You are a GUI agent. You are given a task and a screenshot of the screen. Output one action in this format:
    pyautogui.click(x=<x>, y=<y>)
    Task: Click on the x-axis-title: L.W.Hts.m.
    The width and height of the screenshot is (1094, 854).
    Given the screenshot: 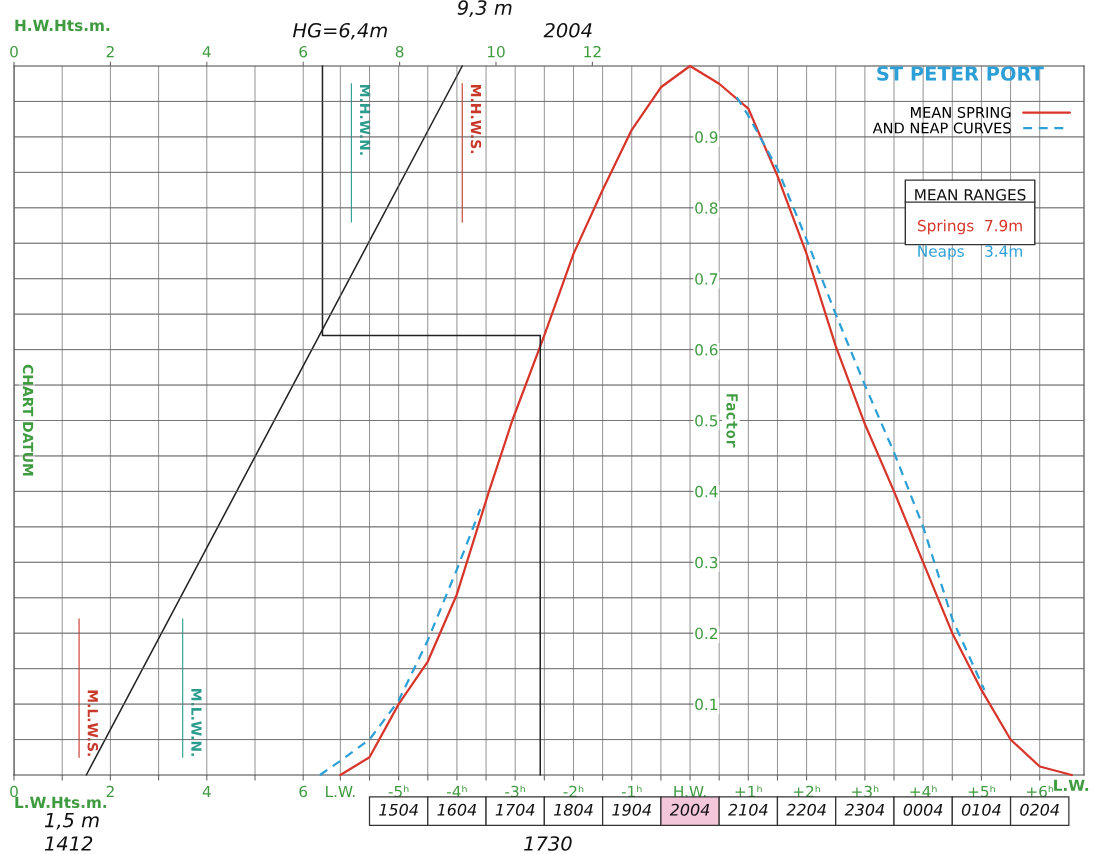 What is the action you would take?
    pyautogui.click(x=61, y=802)
    